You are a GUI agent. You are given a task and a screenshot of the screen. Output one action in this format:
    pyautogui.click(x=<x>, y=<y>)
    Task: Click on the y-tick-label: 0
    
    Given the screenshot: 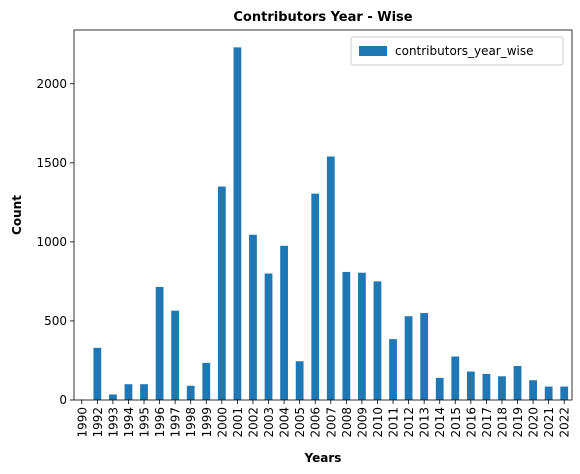 What is the action you would take?
    pyautogui.click(x=63, y=400)
    